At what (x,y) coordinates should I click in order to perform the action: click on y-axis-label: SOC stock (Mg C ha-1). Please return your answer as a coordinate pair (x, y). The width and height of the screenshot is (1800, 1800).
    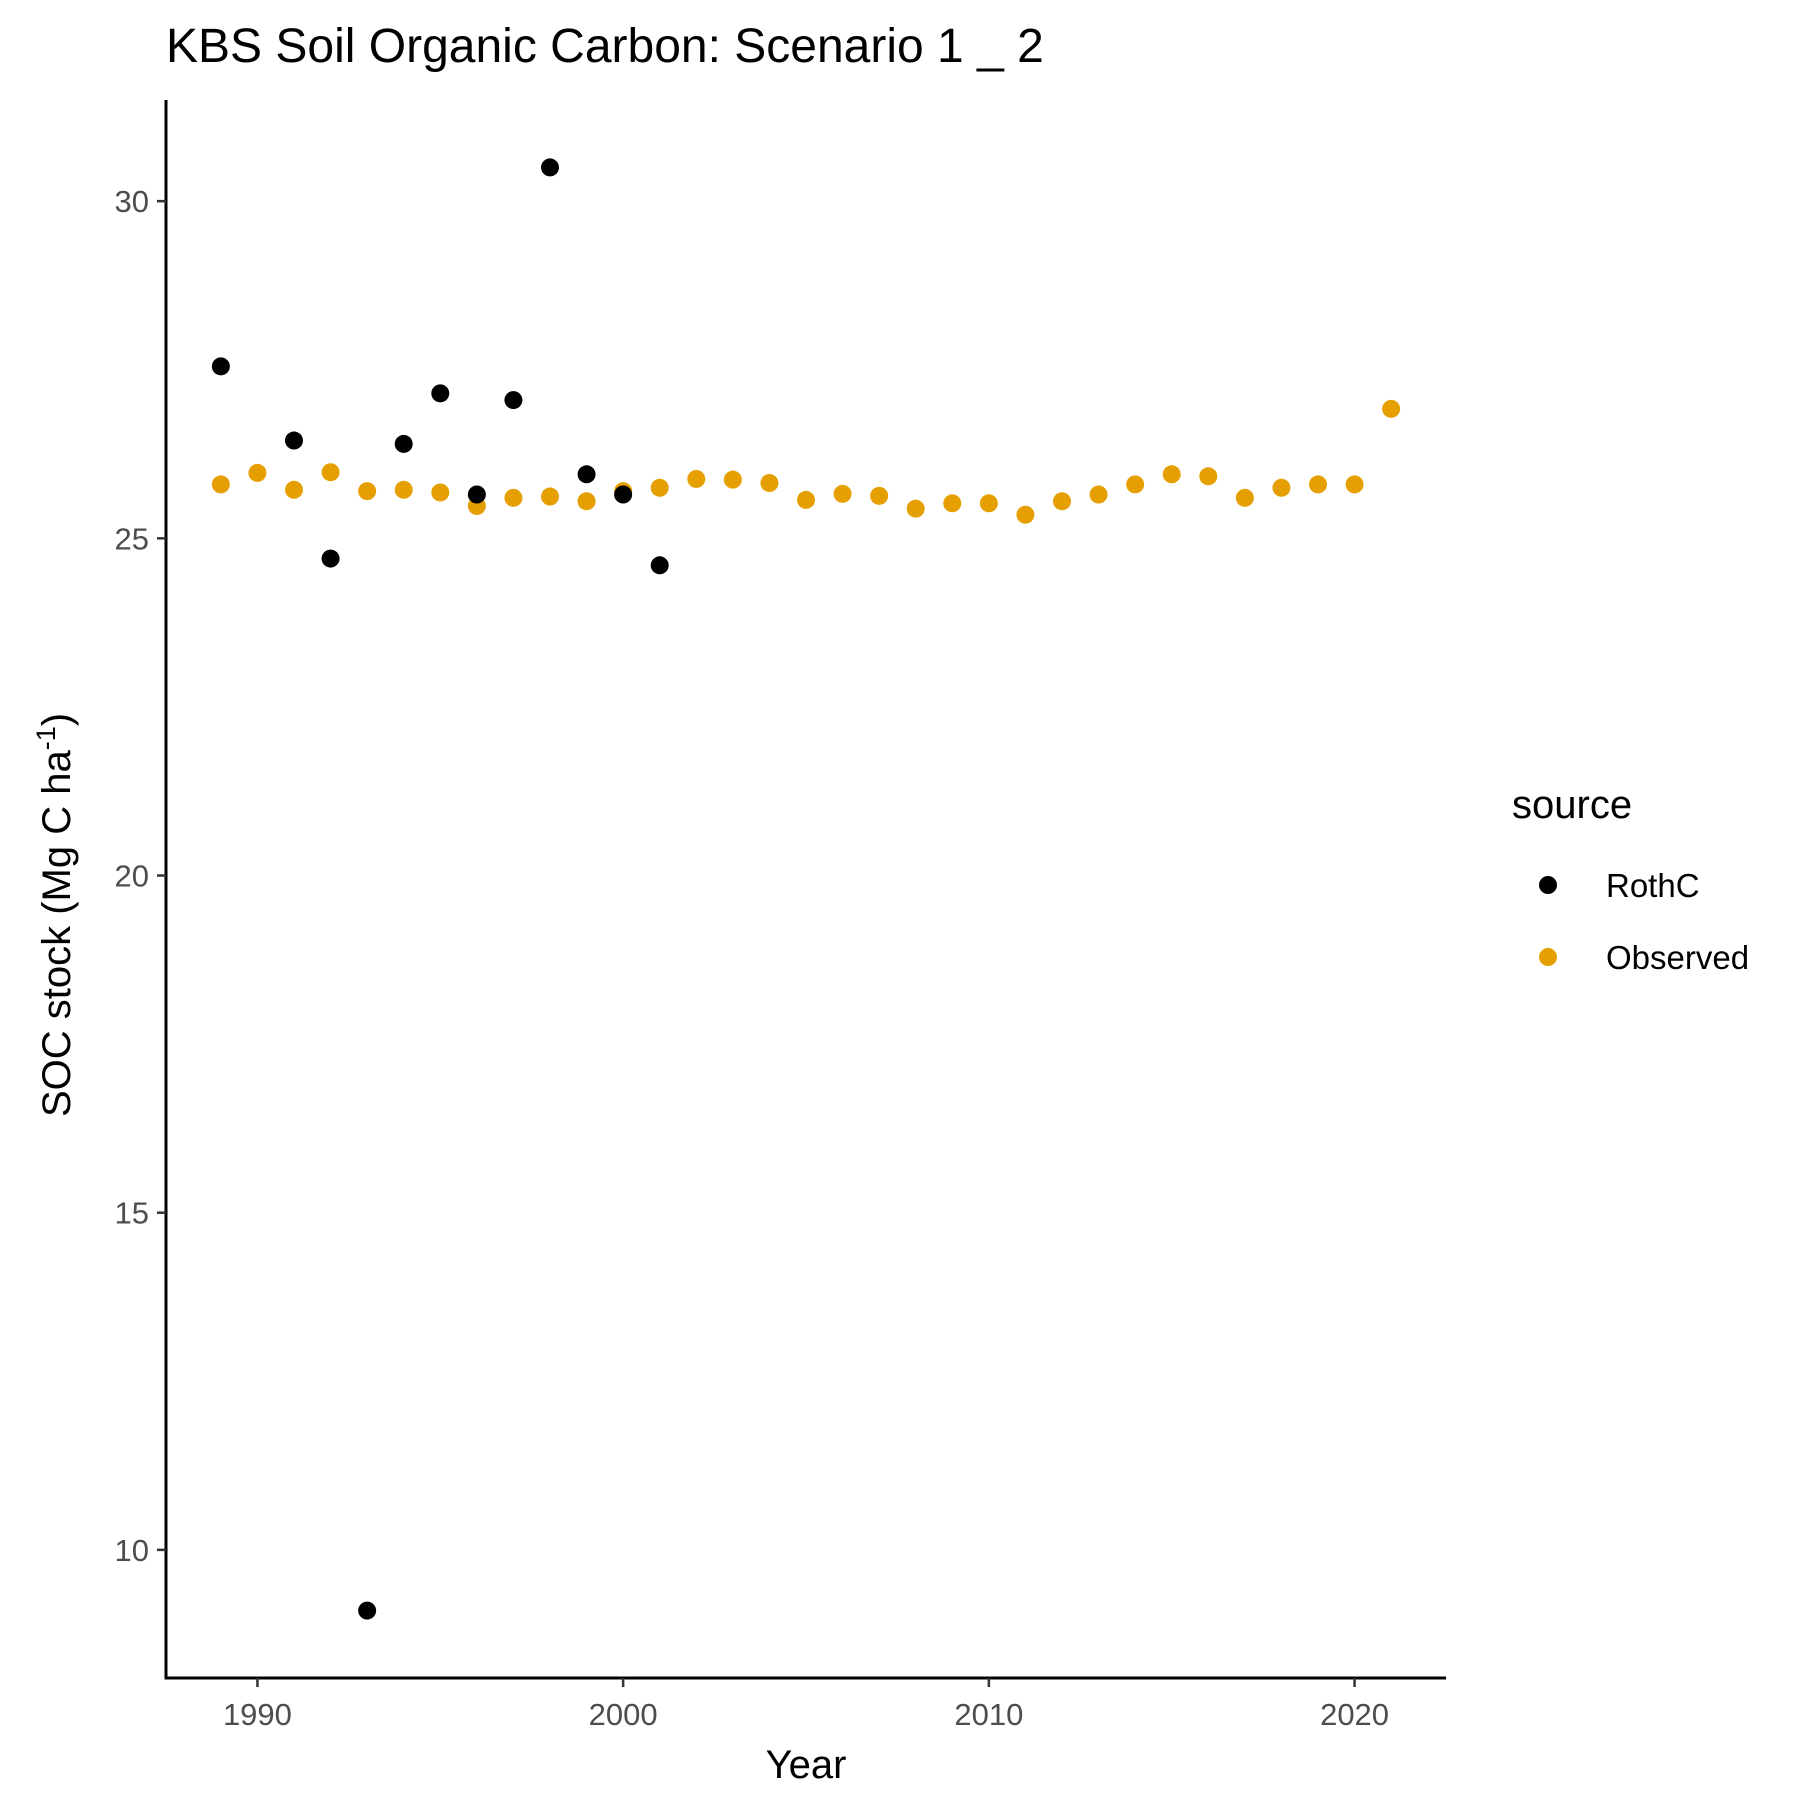
    Looking at the image, I should click on (55, 915).